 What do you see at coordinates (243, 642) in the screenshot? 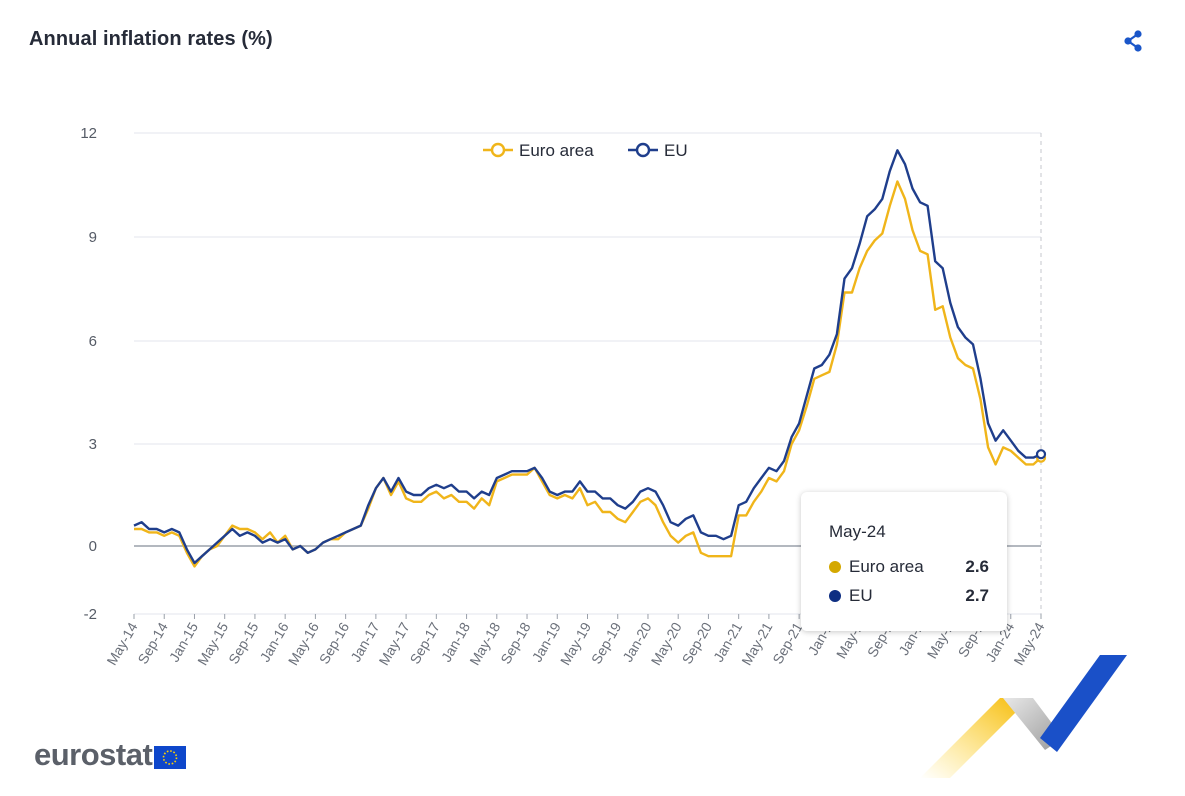
I see `x-tick-label: Sep-15` at bounding box center [243, 642].